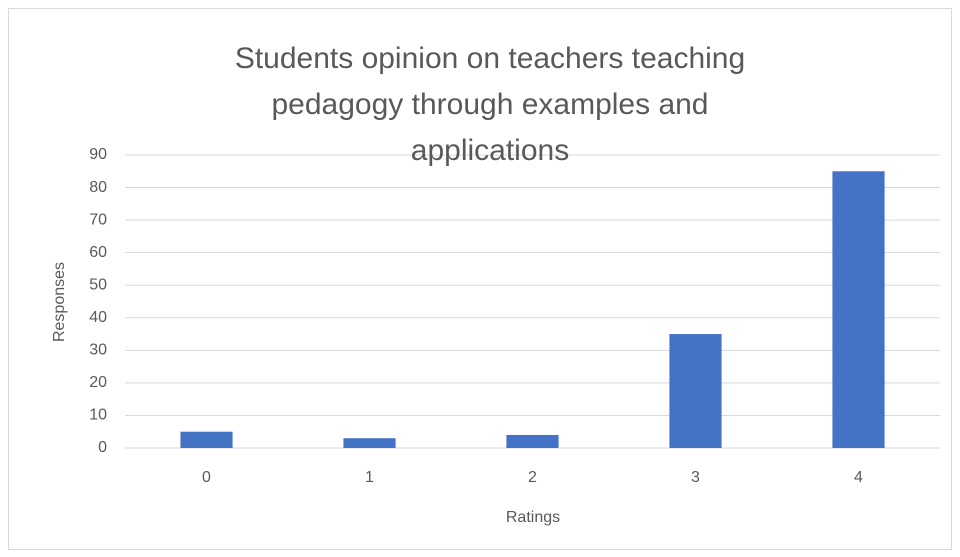  I want to click on y-tick-label: 50, so click(98, 284).